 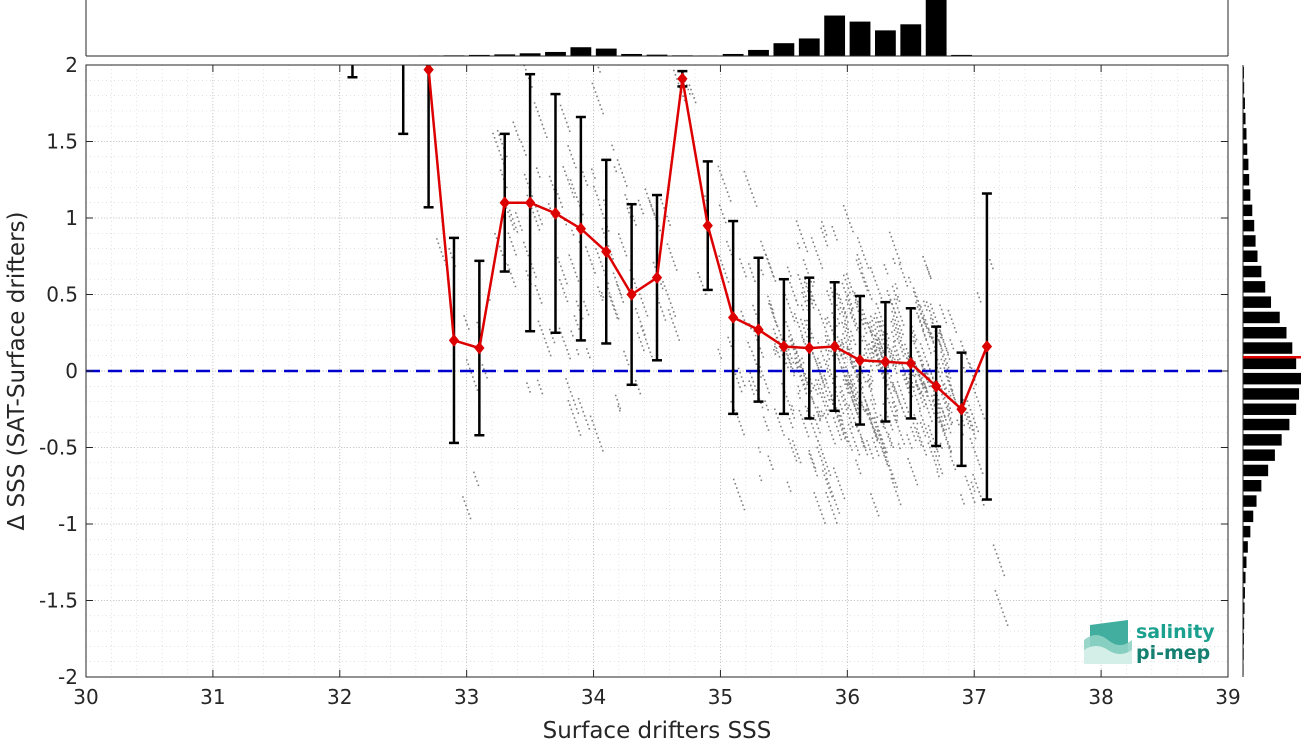 What do you see at coordinates (1173, 653) in the screenshot?
I see `logo-line2: pi-mep` at bounding box center [1173, 653].